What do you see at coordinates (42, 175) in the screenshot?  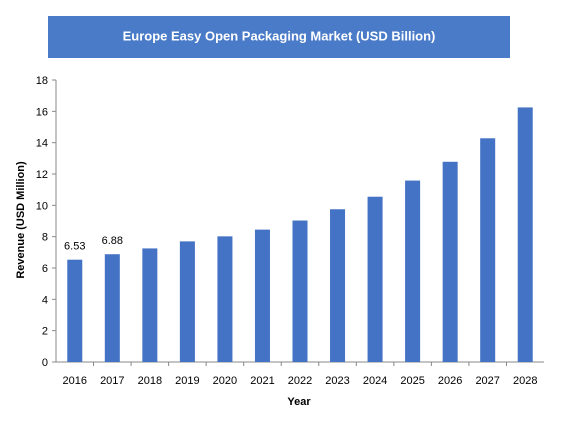 I see `y-tick-label: 12` at bounding box center [42, 175].